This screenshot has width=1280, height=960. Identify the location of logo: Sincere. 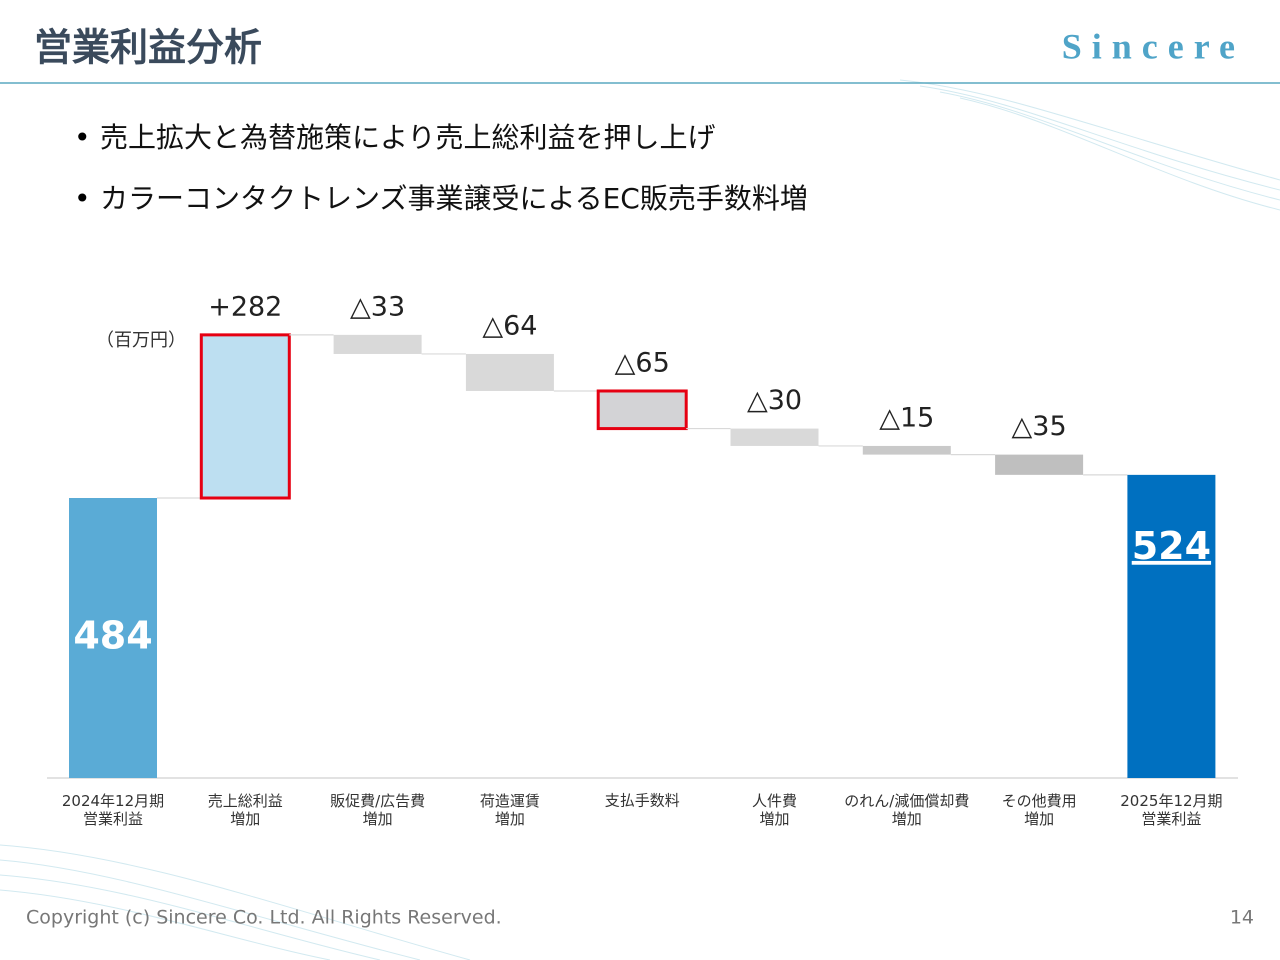
(1153, 46).